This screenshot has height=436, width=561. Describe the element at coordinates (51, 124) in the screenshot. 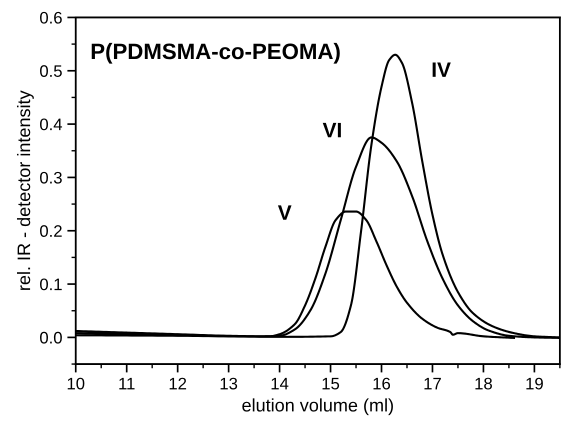

I see `y-tick-label: 0.4` at that location.